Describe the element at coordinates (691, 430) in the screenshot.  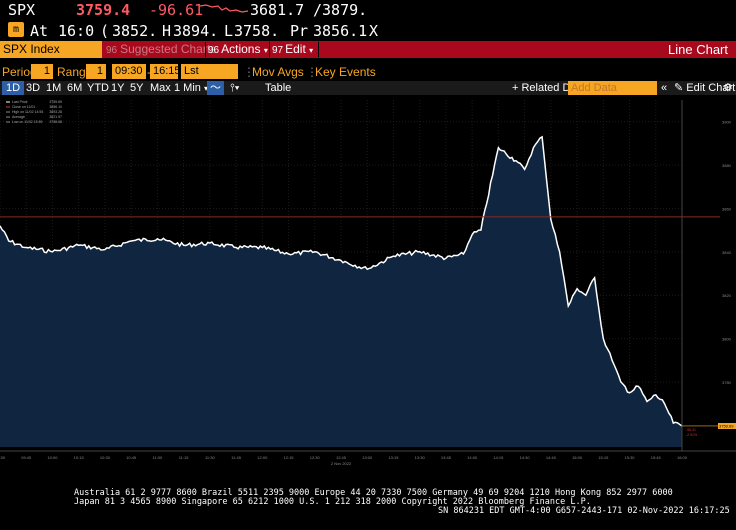
I see `change-tag-text: -96.41` at that location.